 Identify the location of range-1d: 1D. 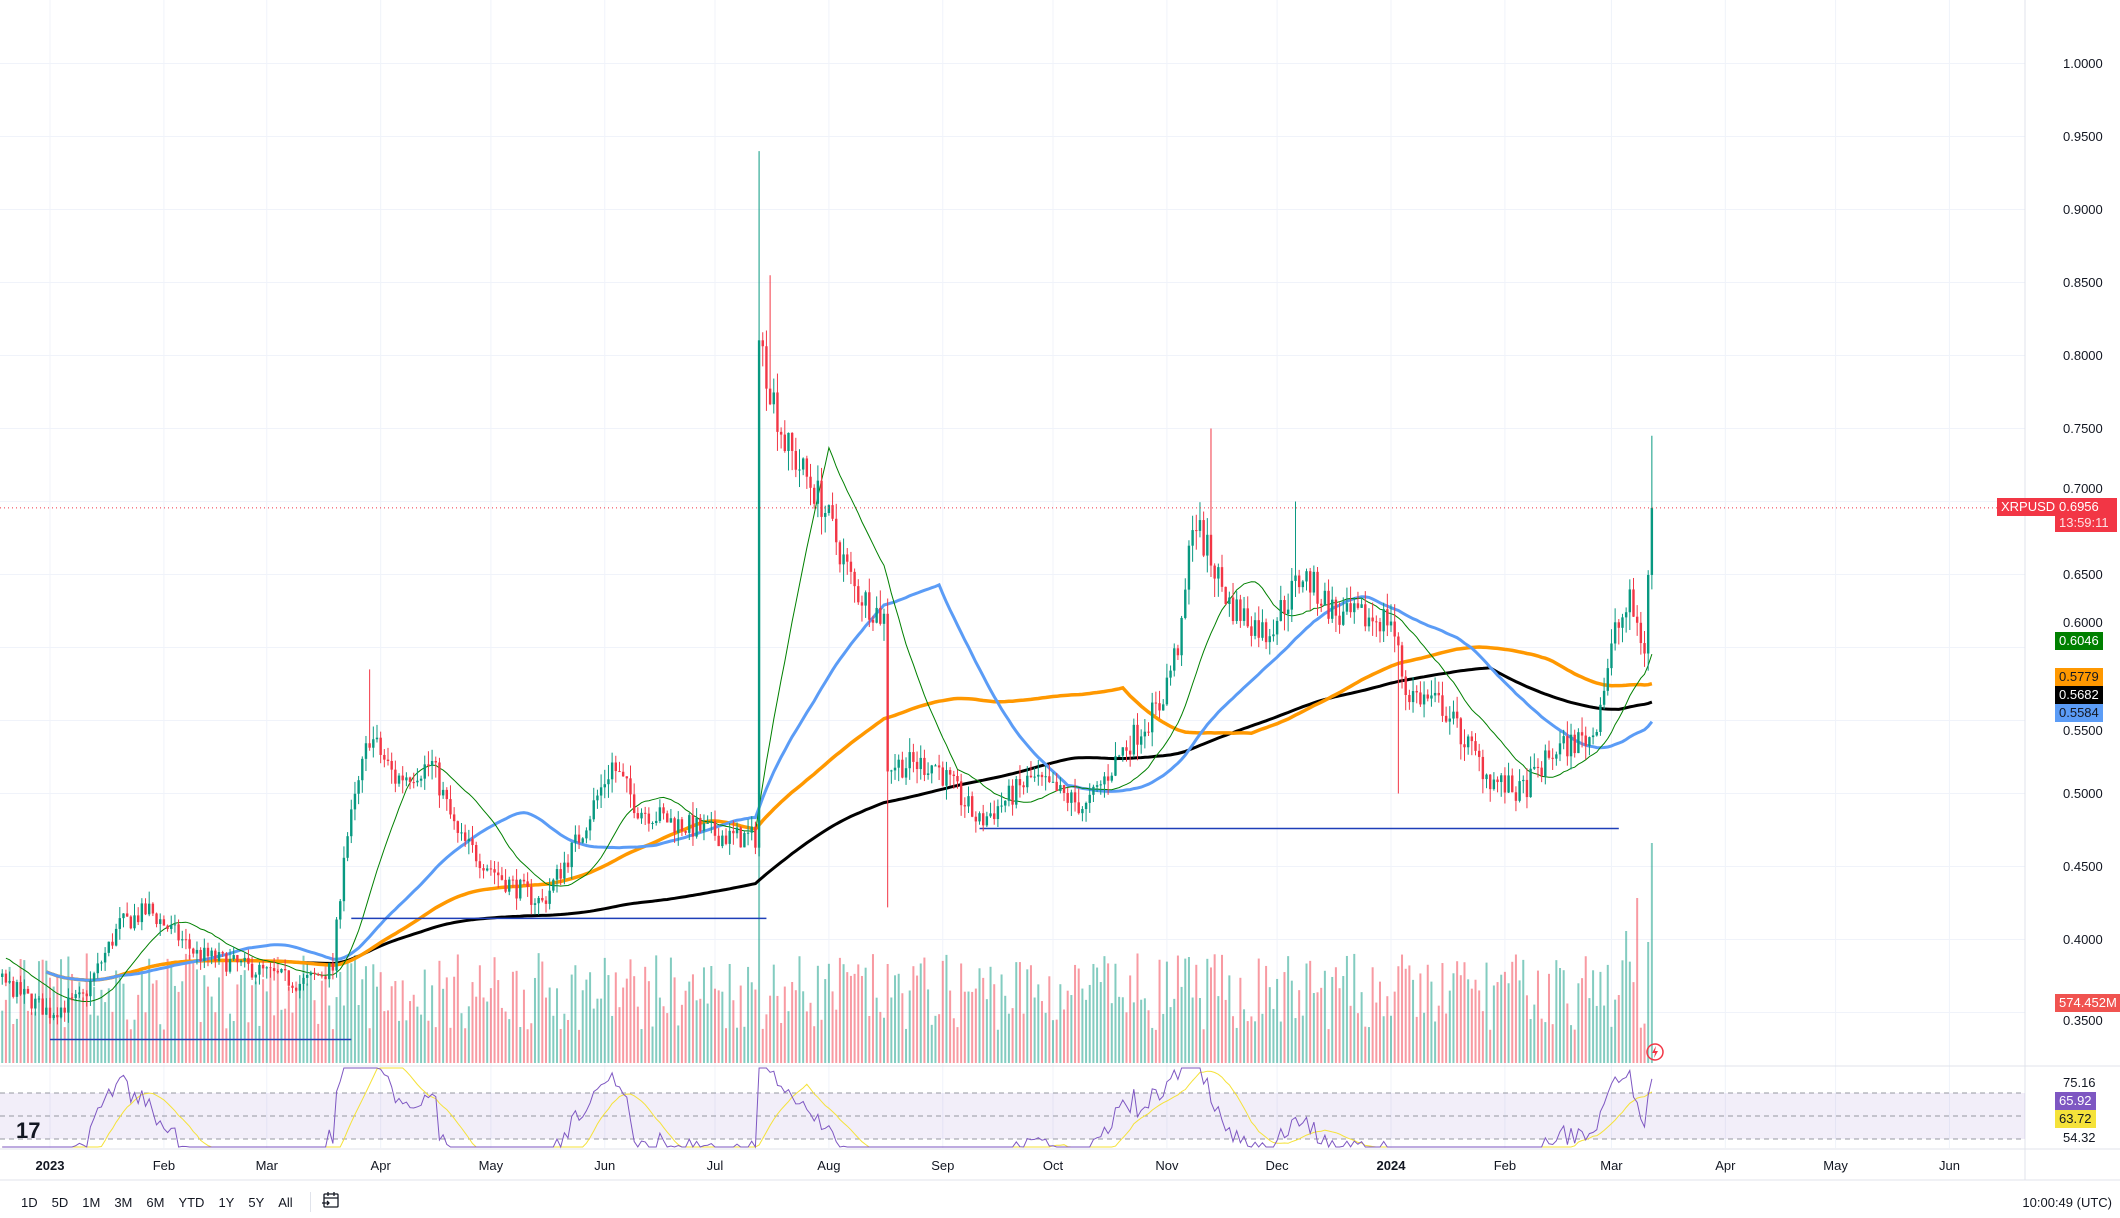
(29, 1202).